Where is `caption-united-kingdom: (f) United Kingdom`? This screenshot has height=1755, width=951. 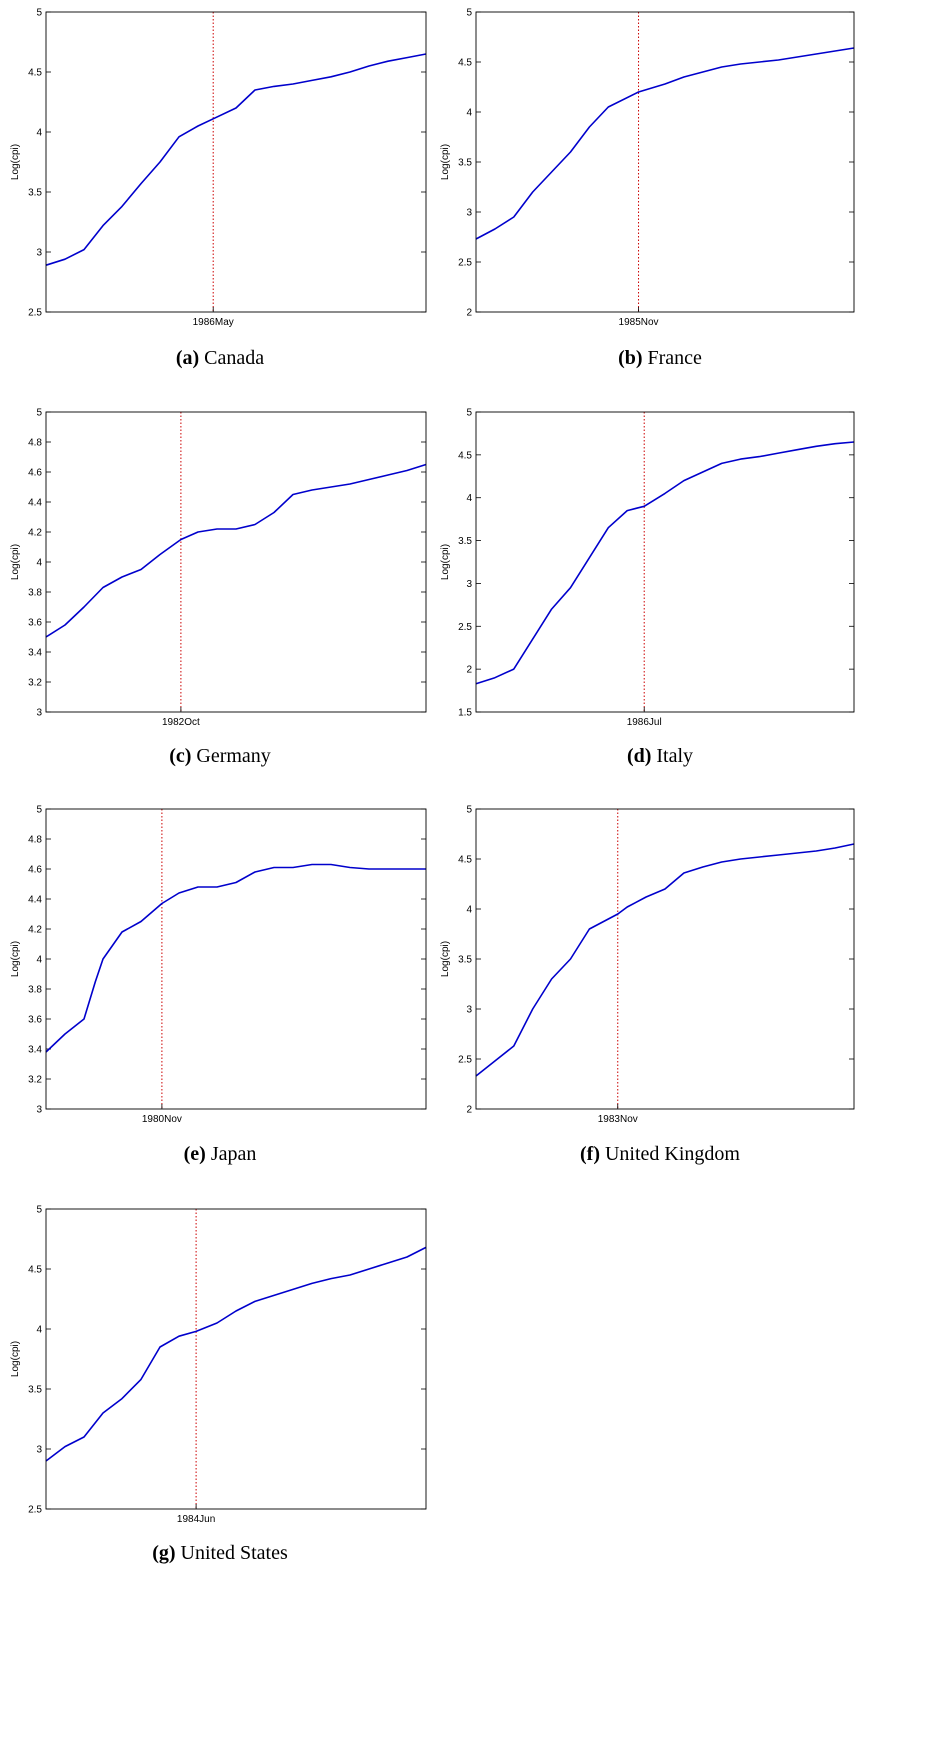 caption-united-kingdom: (f) United Kingdom is located at coordinates (660, 1154).